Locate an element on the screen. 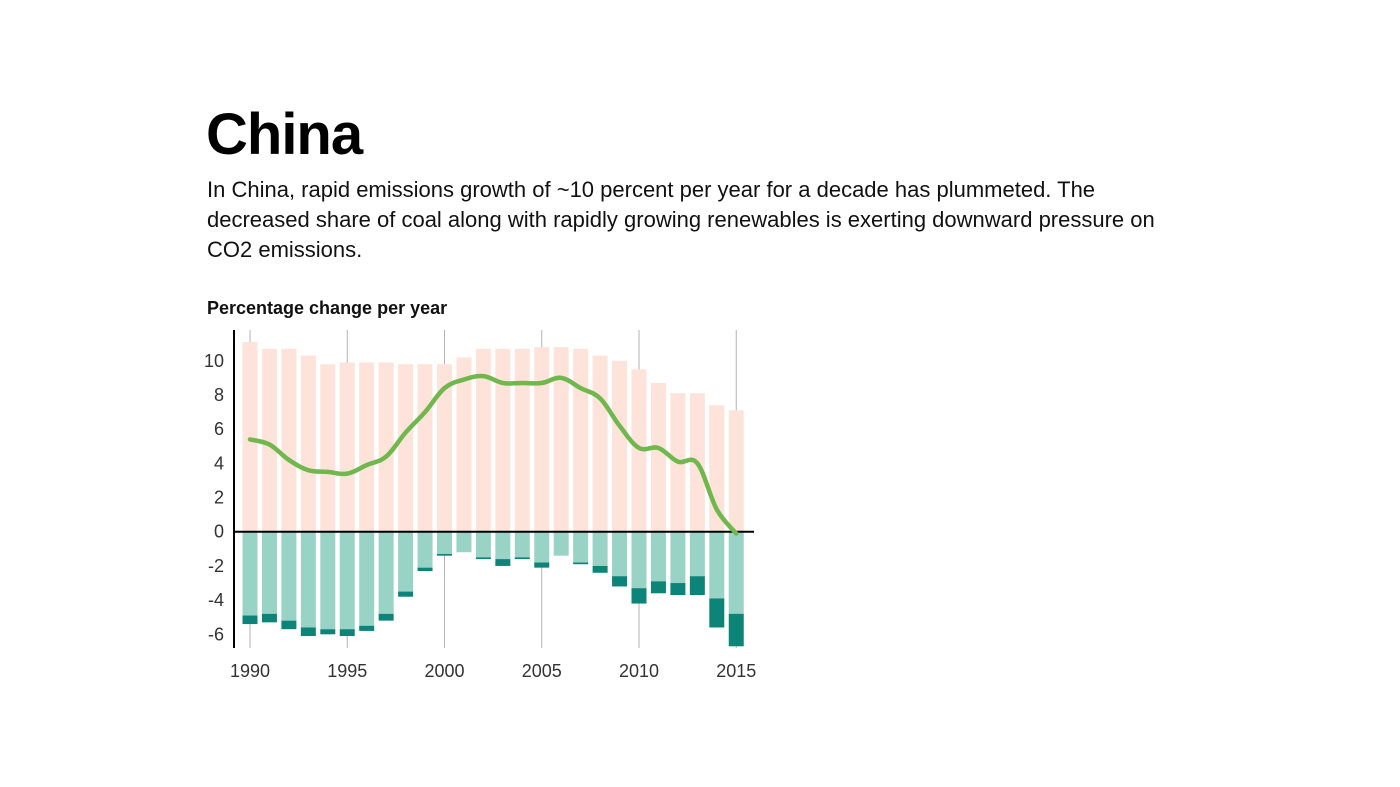  bar-negative-light-1991 is located at coordinates (269, 572).